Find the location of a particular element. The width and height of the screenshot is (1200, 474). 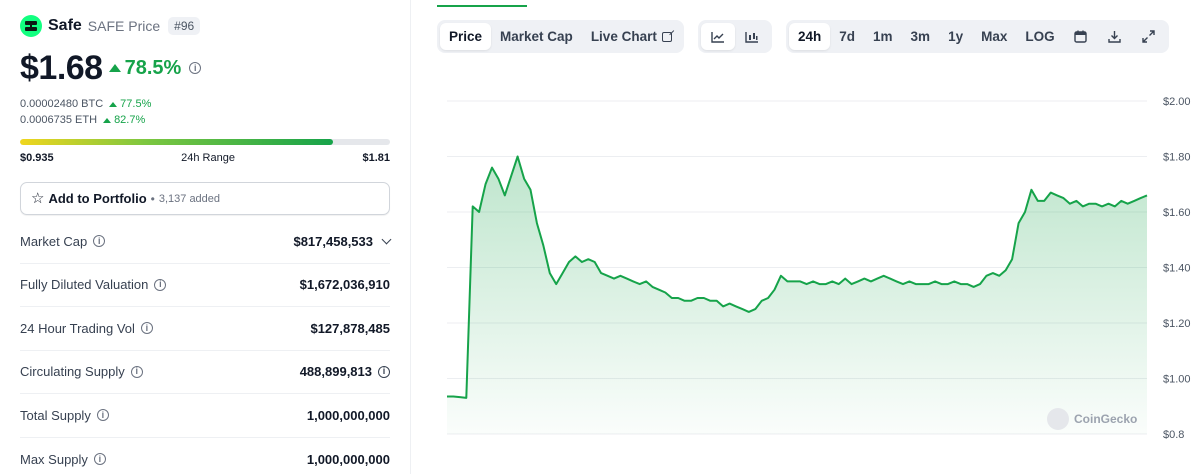

fullscreen-button is located at coordinates (1149, 36).